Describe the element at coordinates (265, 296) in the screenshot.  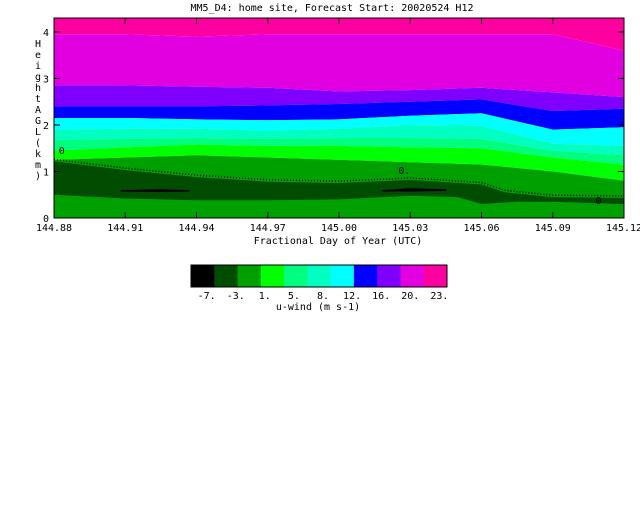
I see `colorbar-tick-label-2: 1.` at that location.